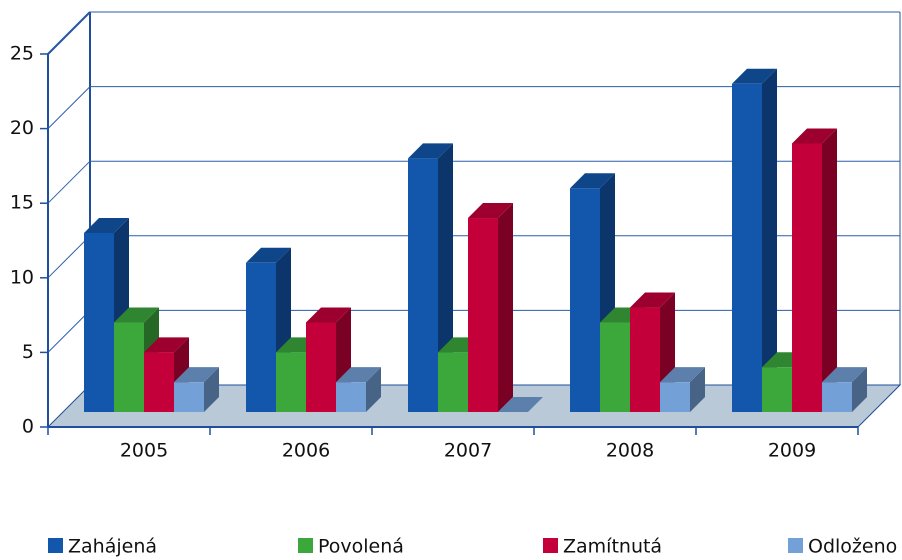  Describe the element at coordinates (852, 547) in the screenshot. I see `legend-label: Odloženo` at that location.